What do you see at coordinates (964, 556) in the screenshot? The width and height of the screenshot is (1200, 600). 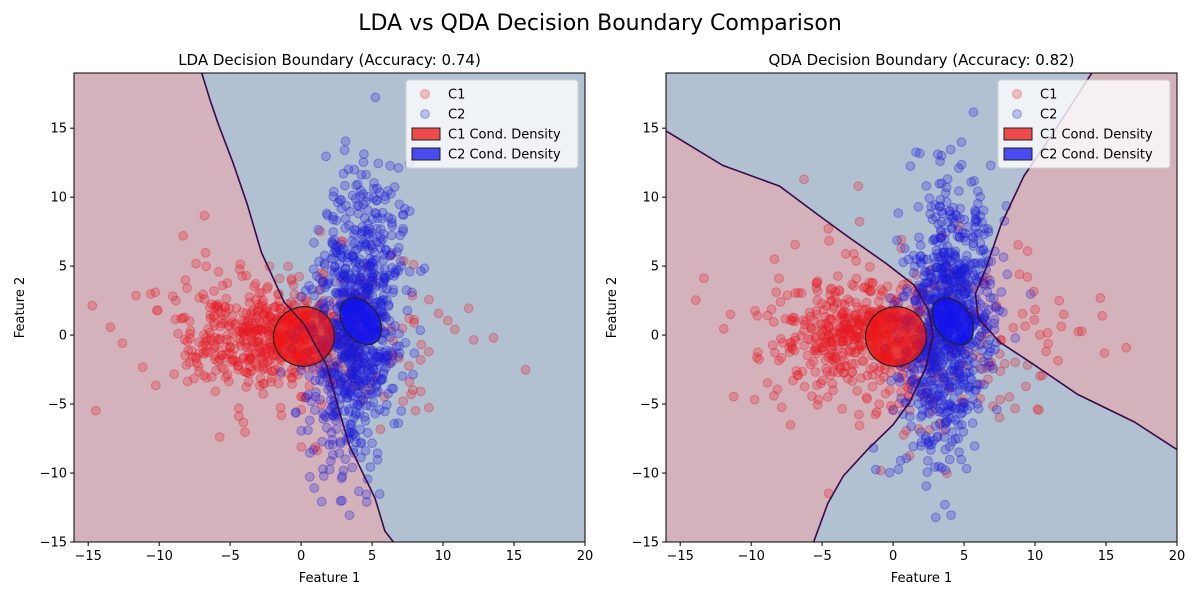 I see `x-tick-label: 5` at bounding box center [964, 556].